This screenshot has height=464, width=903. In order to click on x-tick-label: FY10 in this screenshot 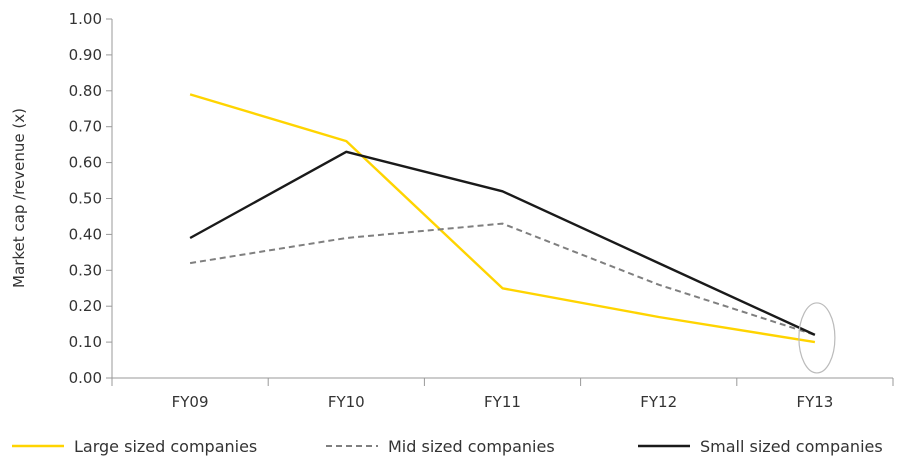, I will do `click(346, 402)`.